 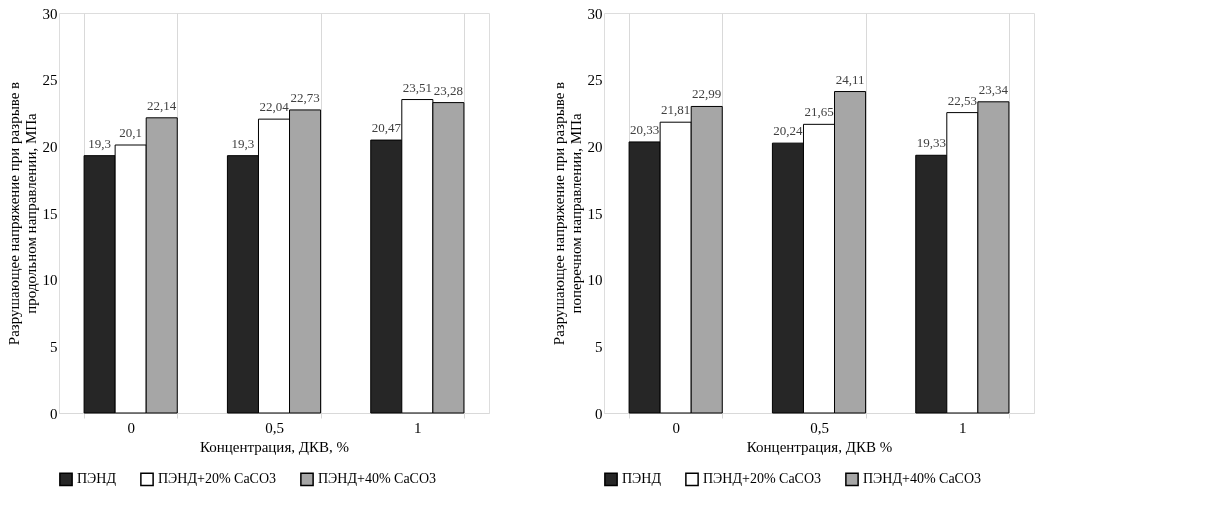 I want to click on data-label: 23,28, so click(x=448, y=90).